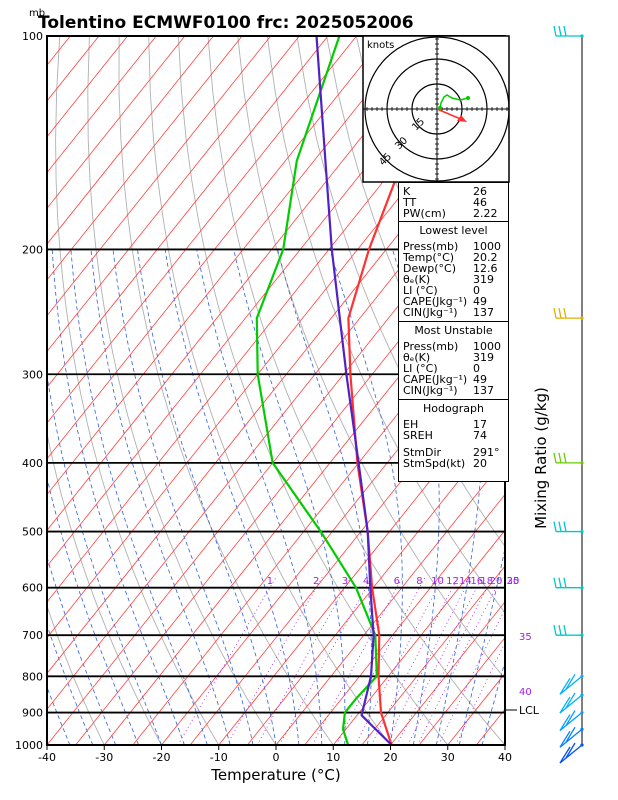  What do you see at coordinates (47, 757) in the screenshot?
I see `temperature-tick-label: -40` at bounding box center [47, 757].